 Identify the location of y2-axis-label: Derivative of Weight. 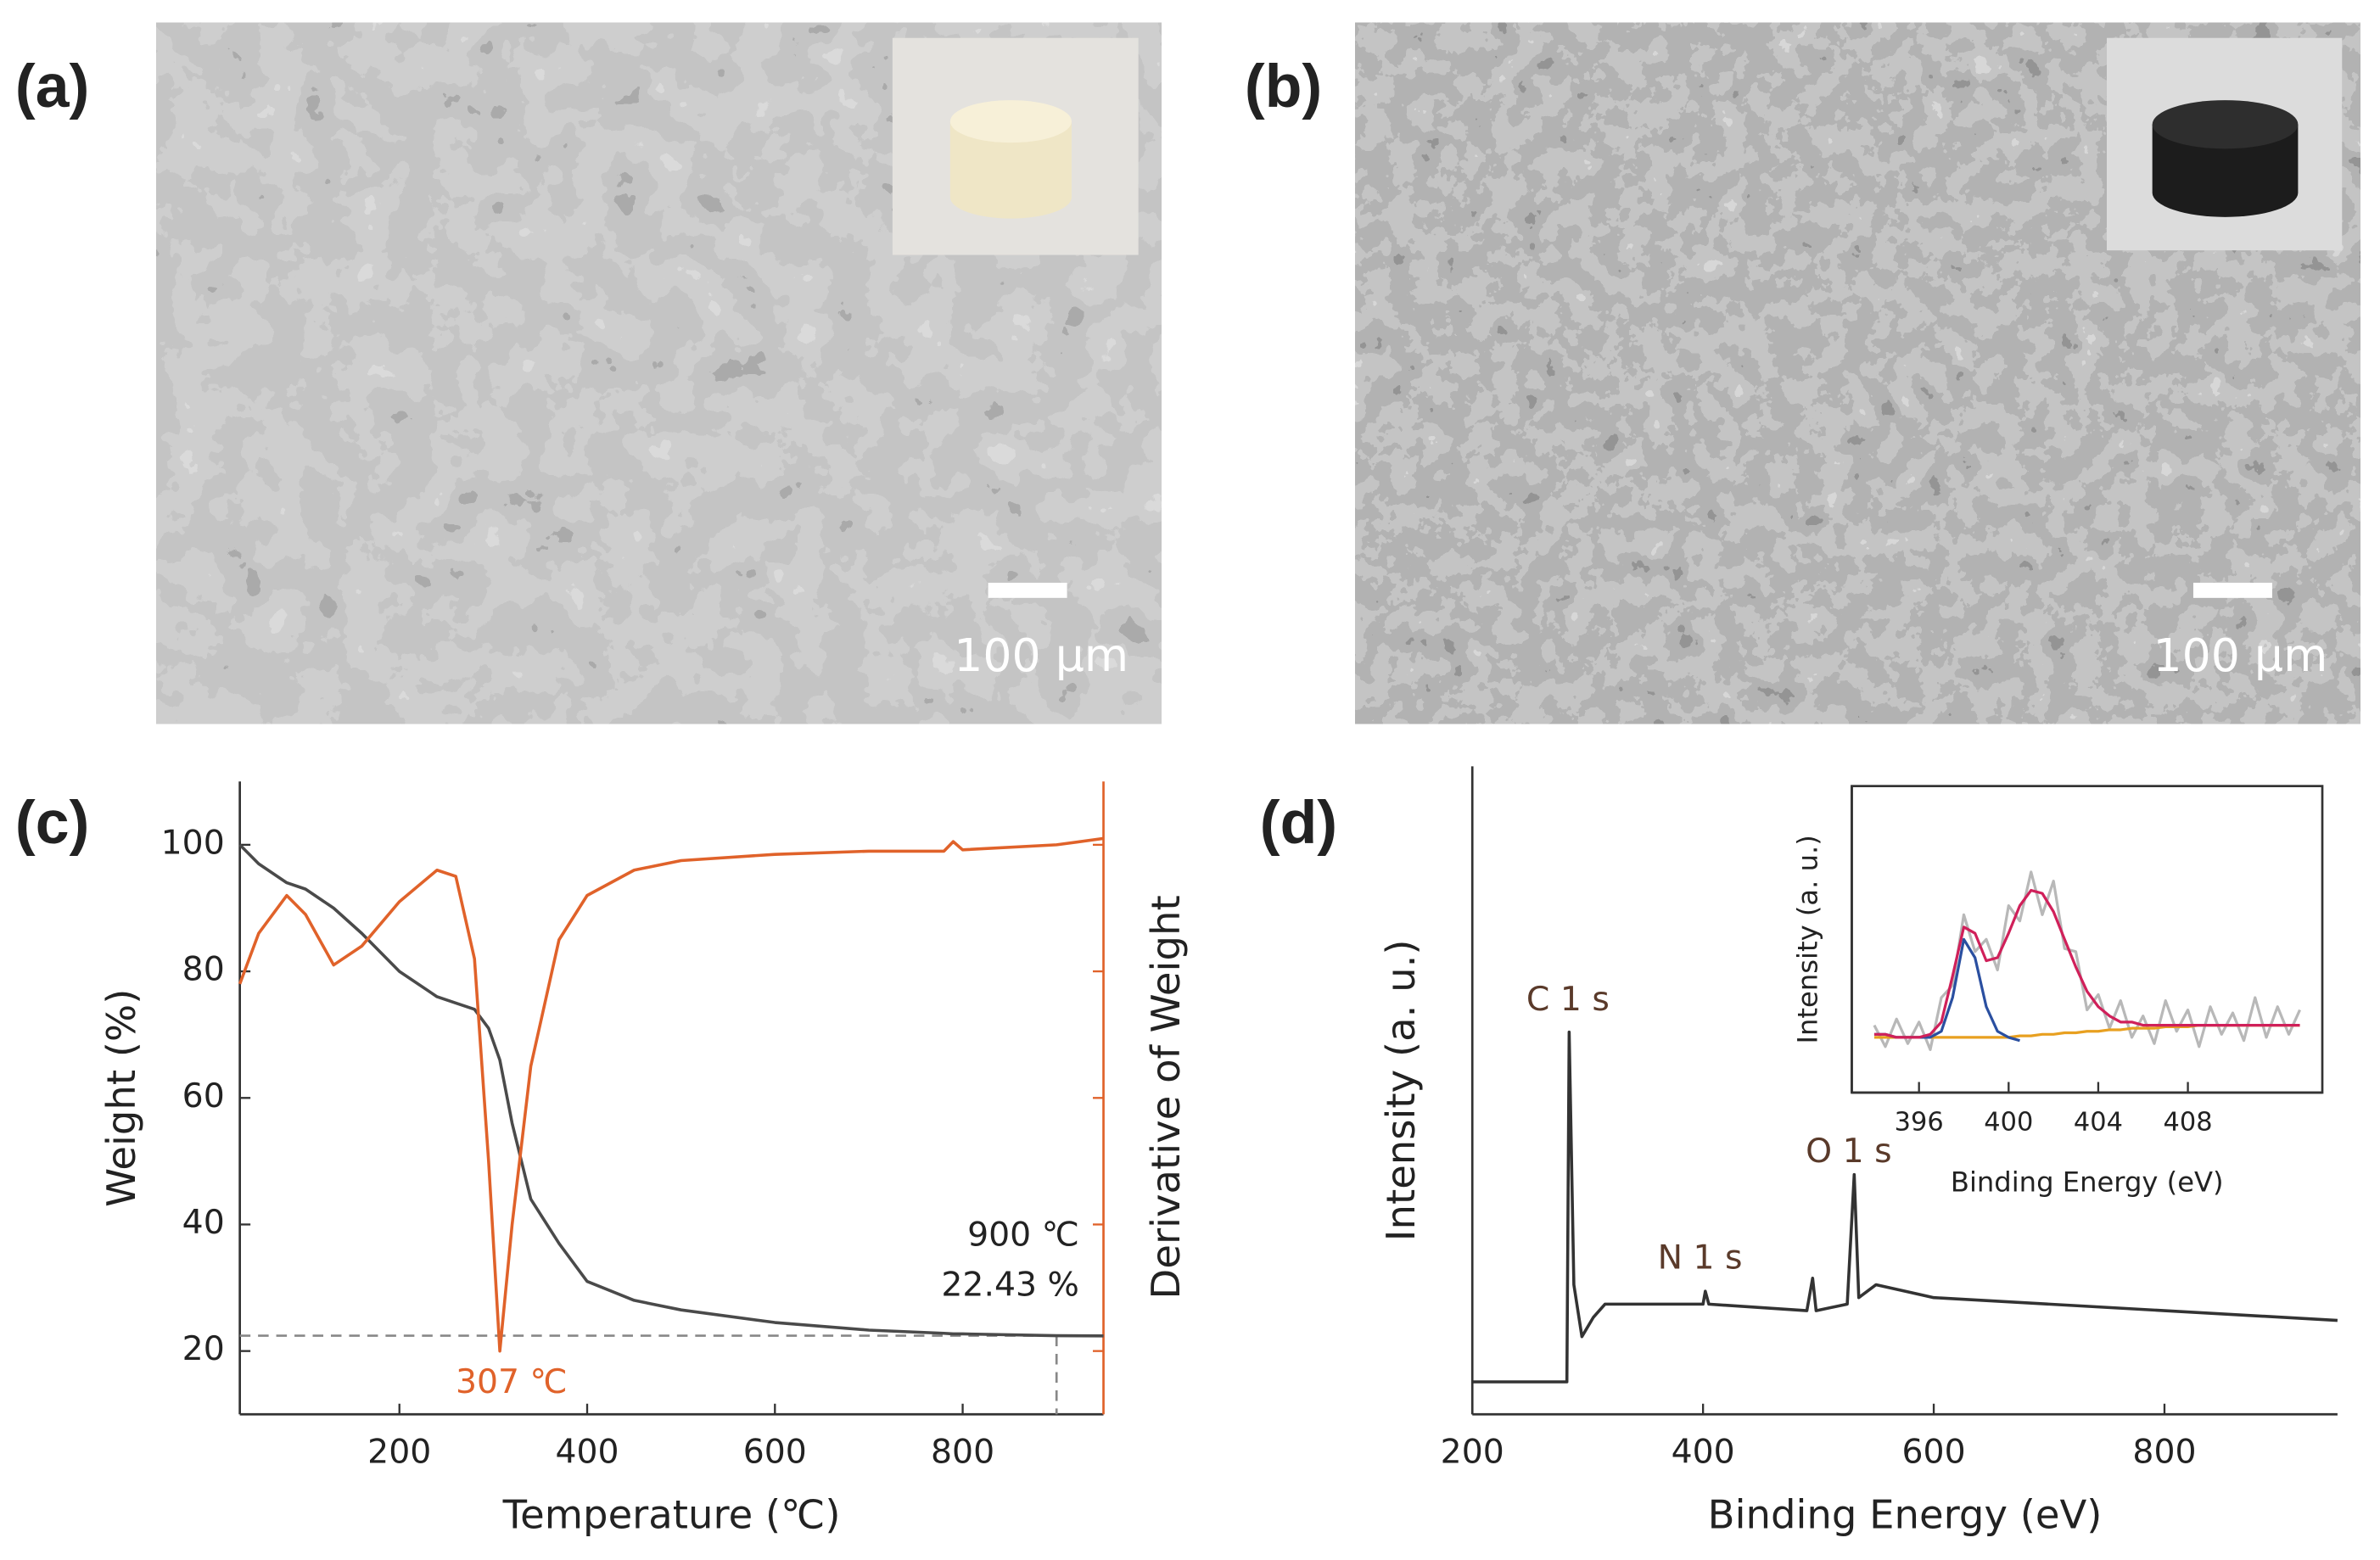
(1166, 1097).